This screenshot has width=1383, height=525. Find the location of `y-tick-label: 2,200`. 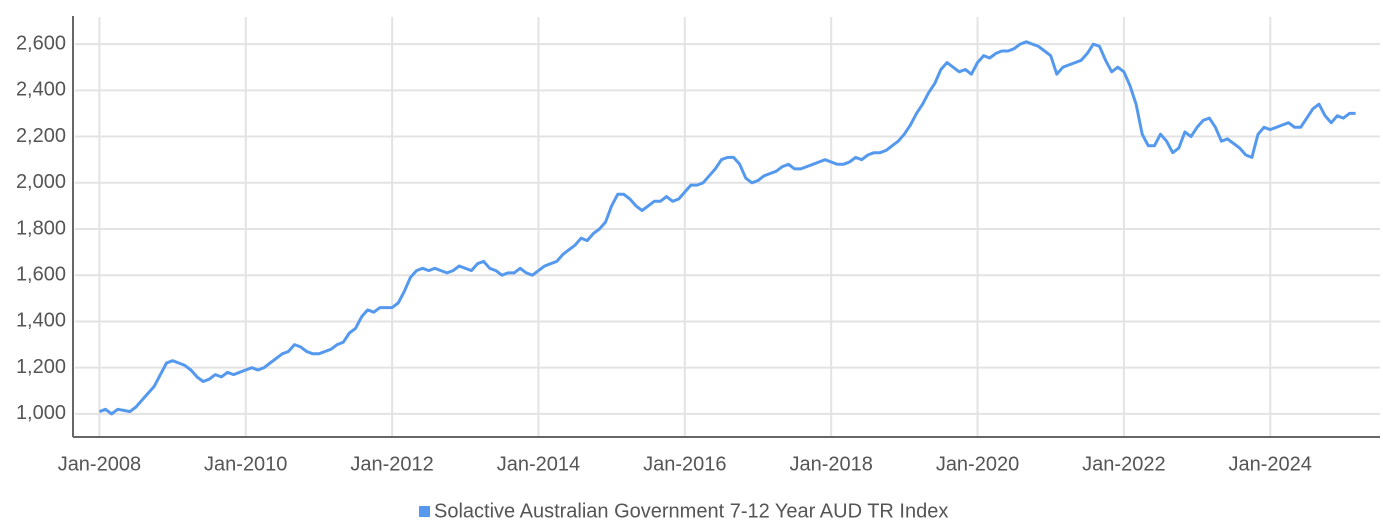

y-tick-label: 2,200 is located at coordinates (41, 136).